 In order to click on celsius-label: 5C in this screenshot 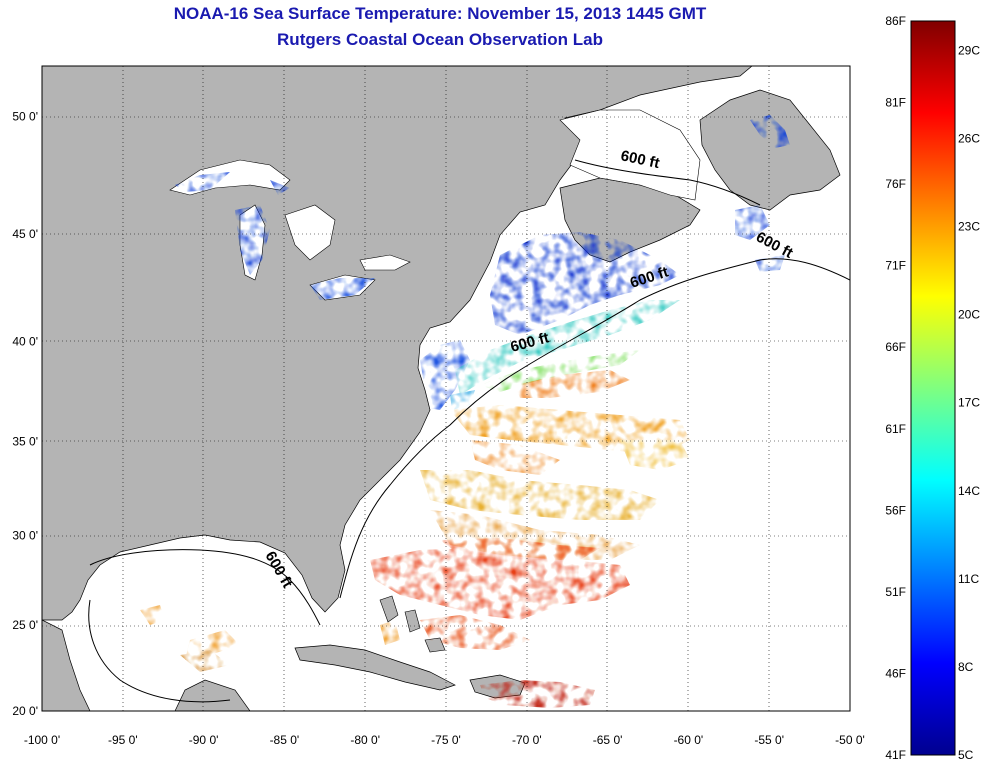, I will do `click(966, 755)`.